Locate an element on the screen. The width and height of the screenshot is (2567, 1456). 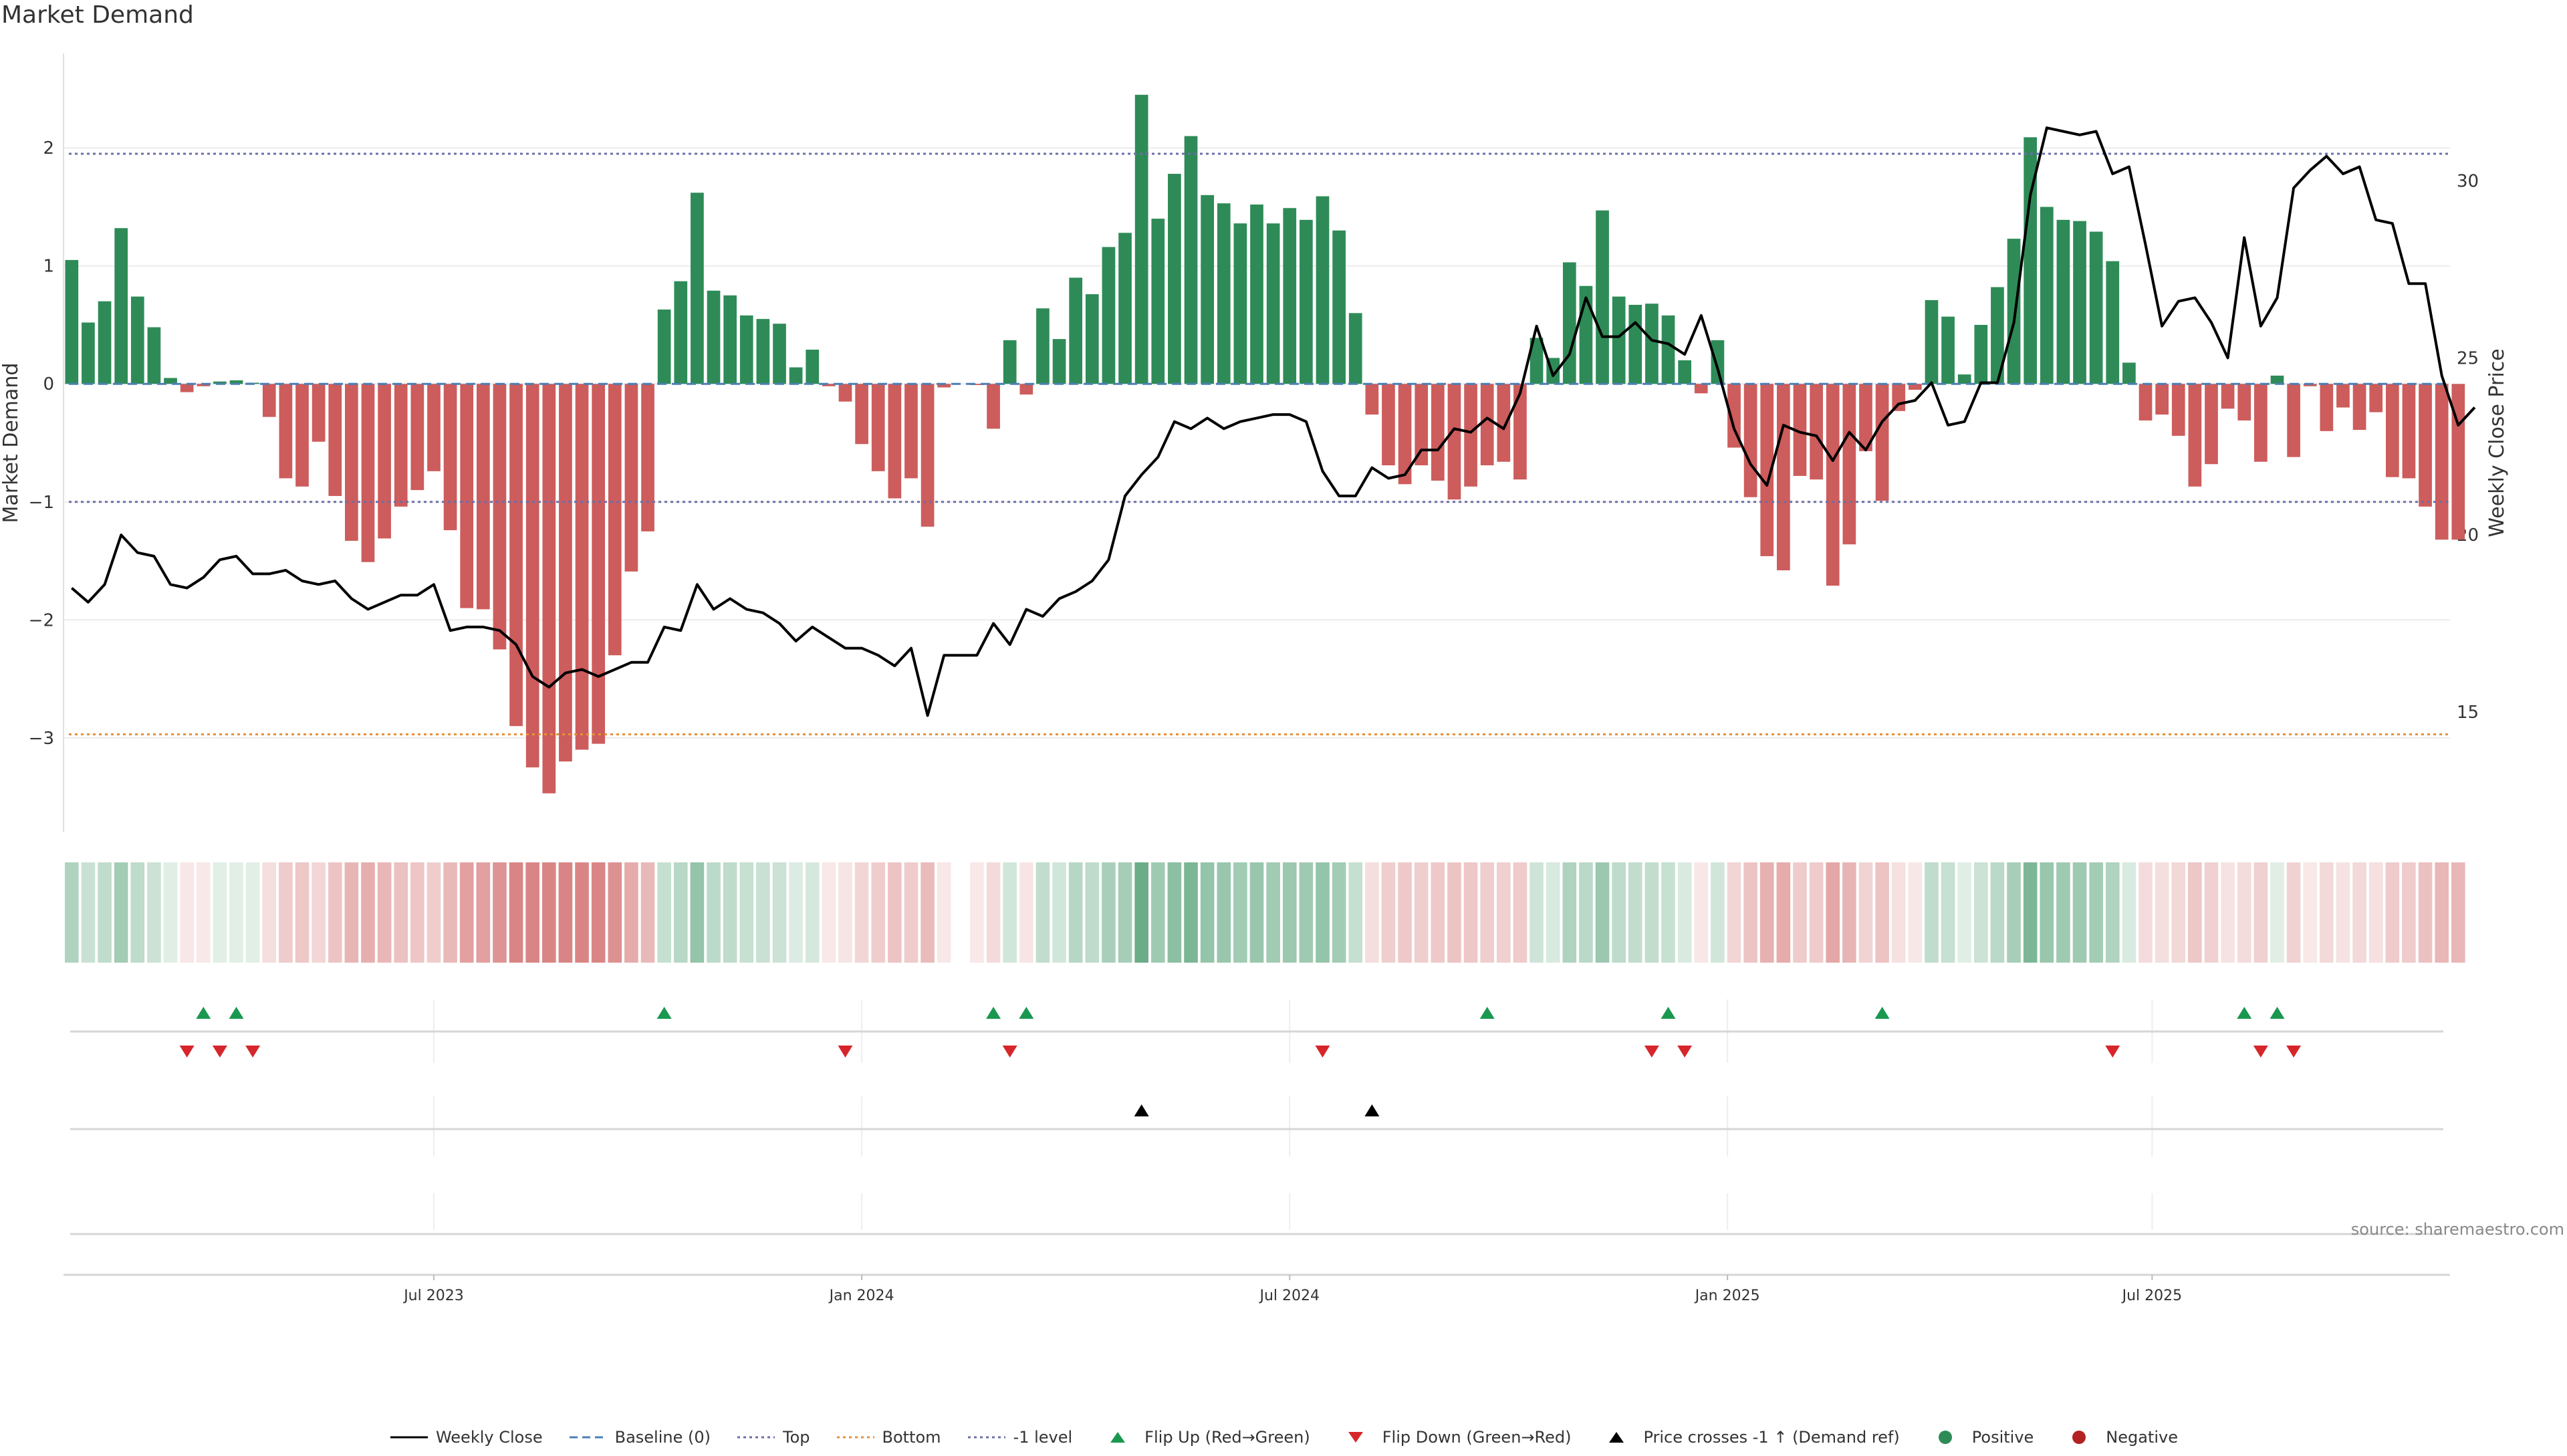
price-cross-marker is located at coordinates (1372, 1110).